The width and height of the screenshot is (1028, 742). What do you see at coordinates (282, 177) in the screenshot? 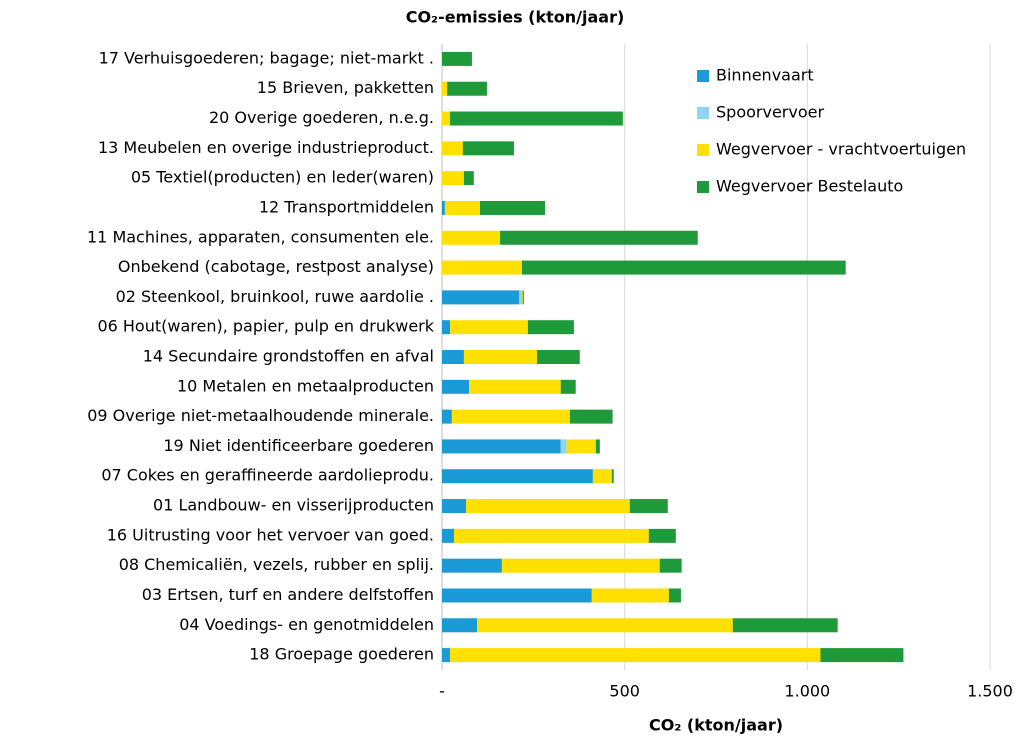
I see `y-tick-label: 05 Textiel(producten) en leder(waren)` at bounding box center [282, 177].